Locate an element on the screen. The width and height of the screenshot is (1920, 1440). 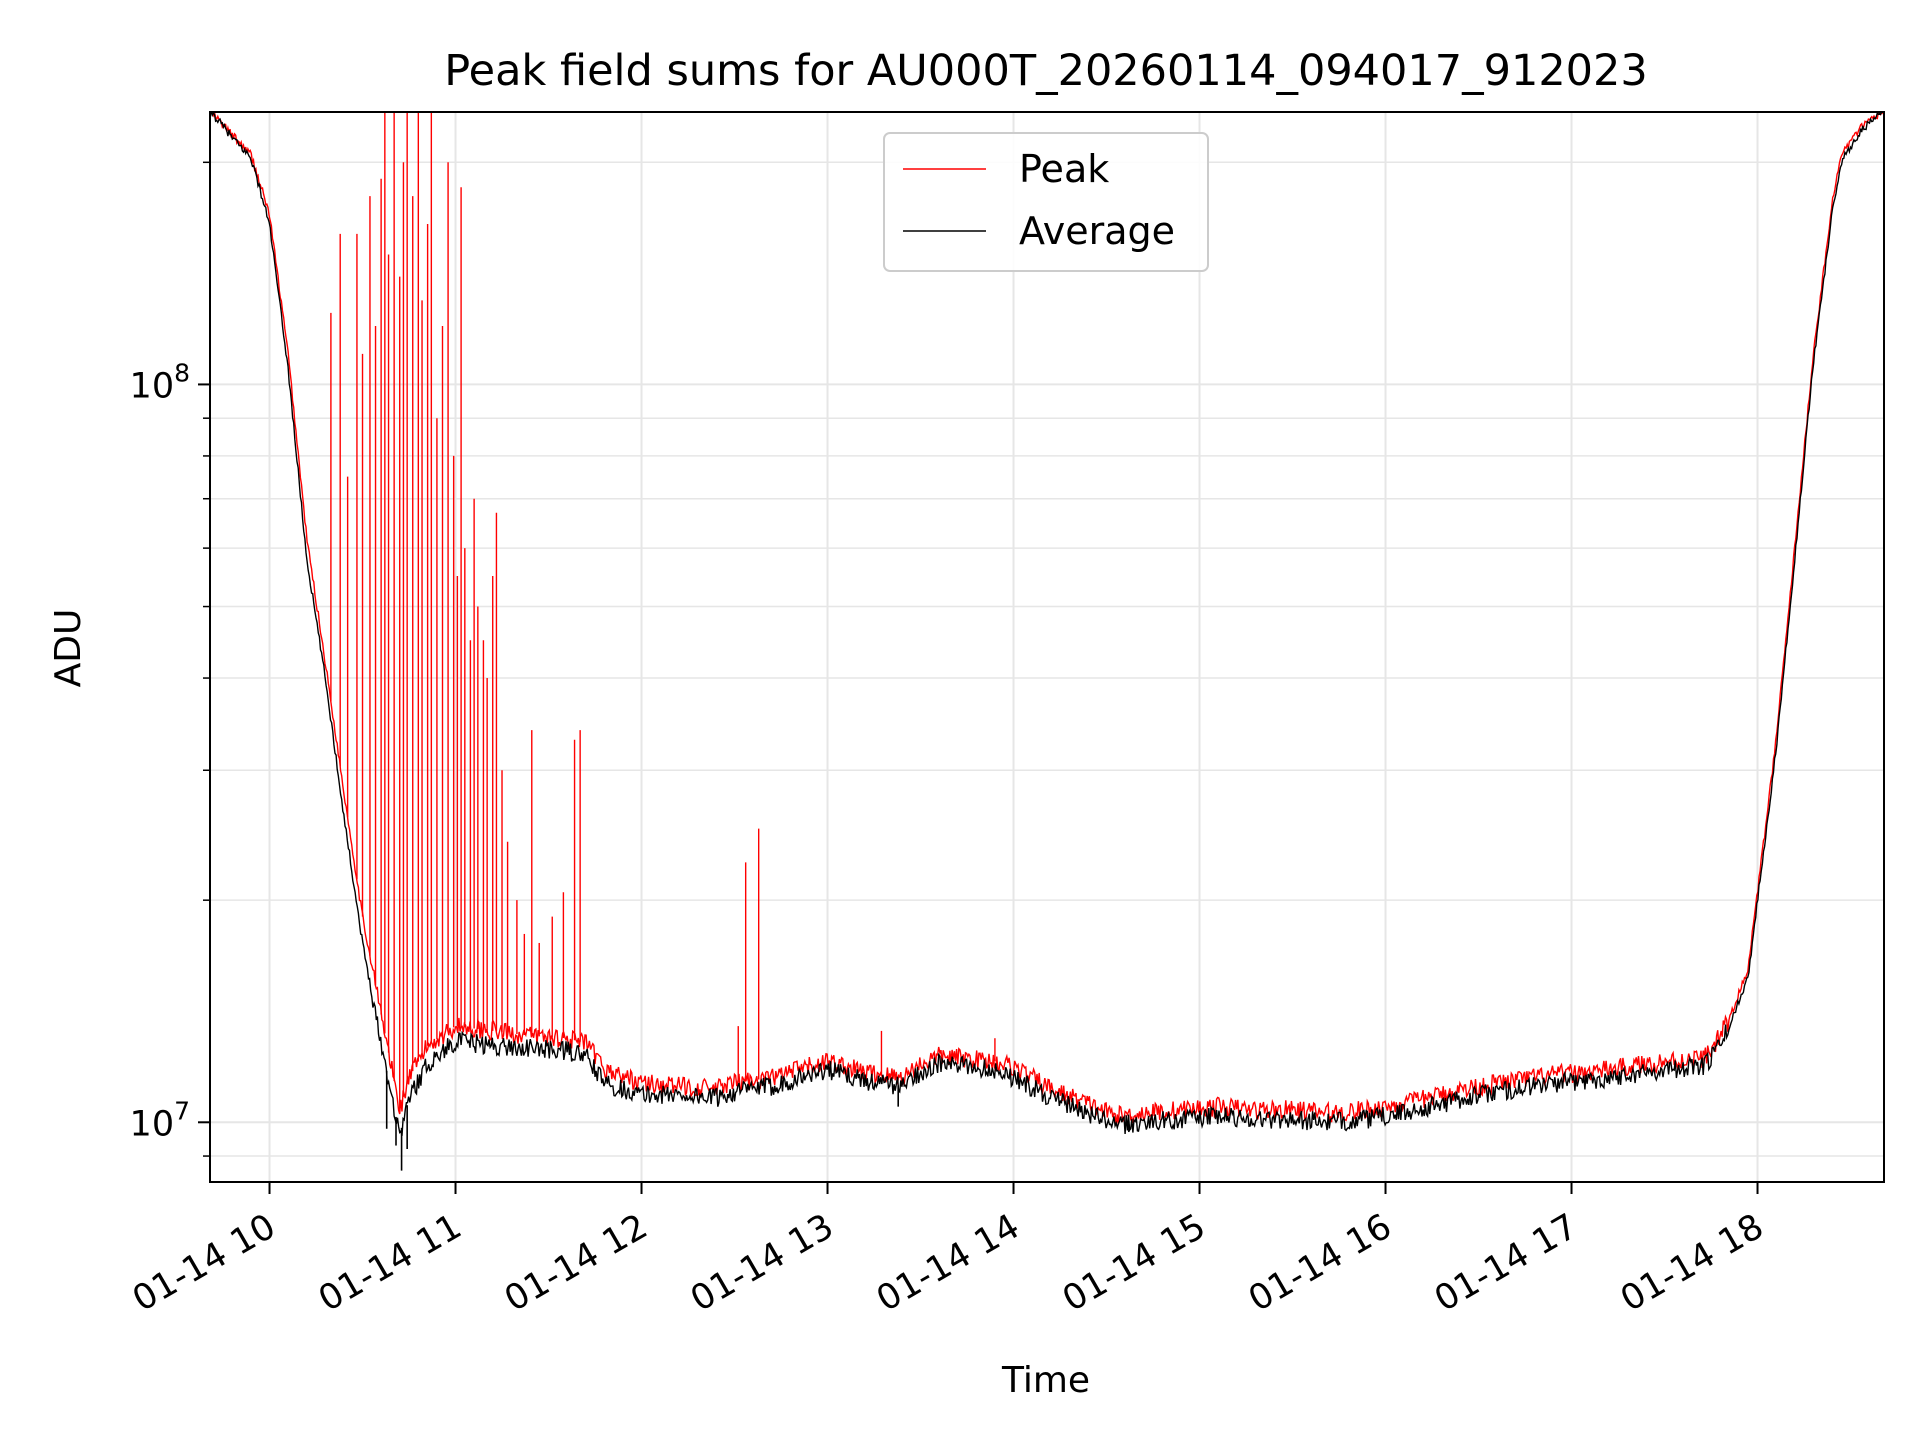
y-tick-exponent: 7 is located at coordinates (182, 1110).